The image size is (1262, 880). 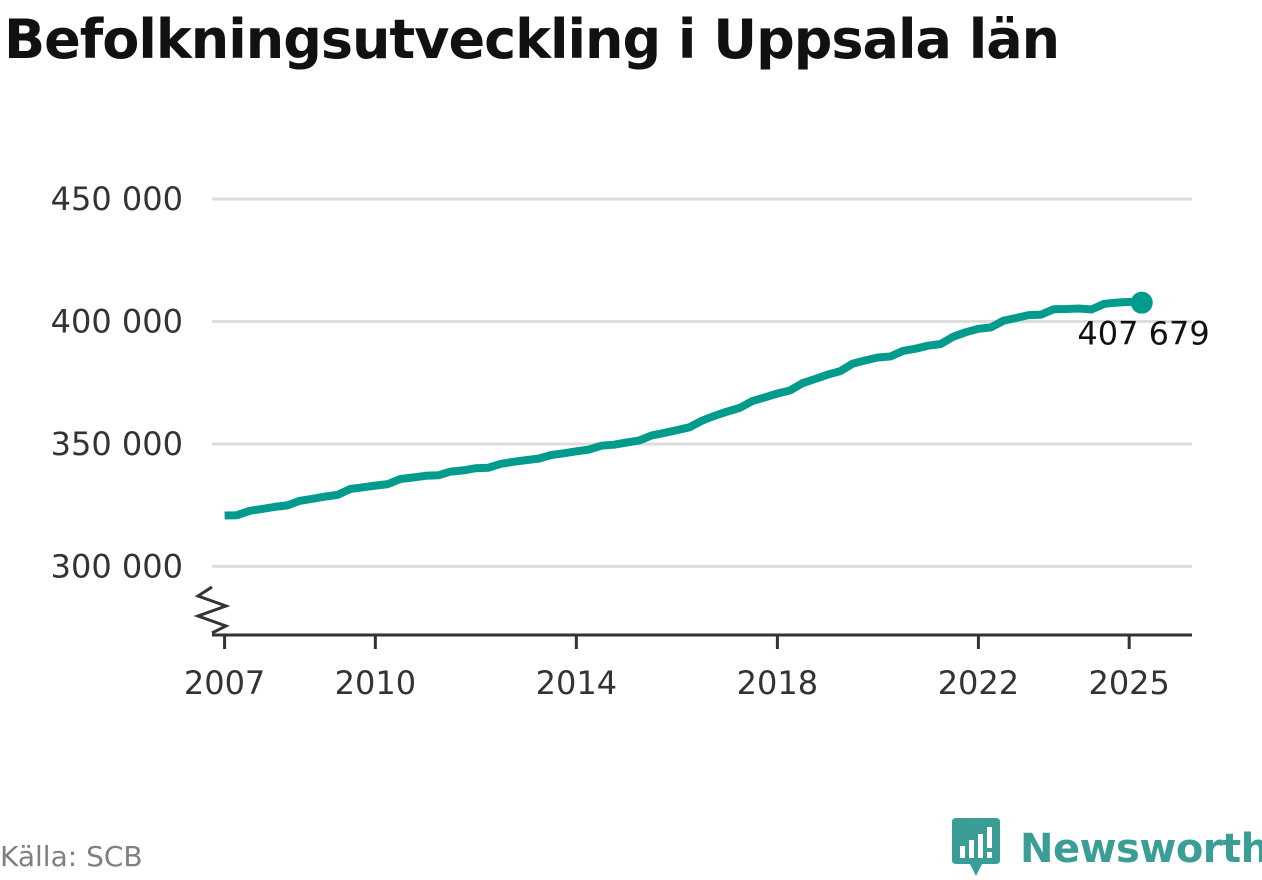 I want to click on end-value-label: 407 679, so click(x=1143, y=334).